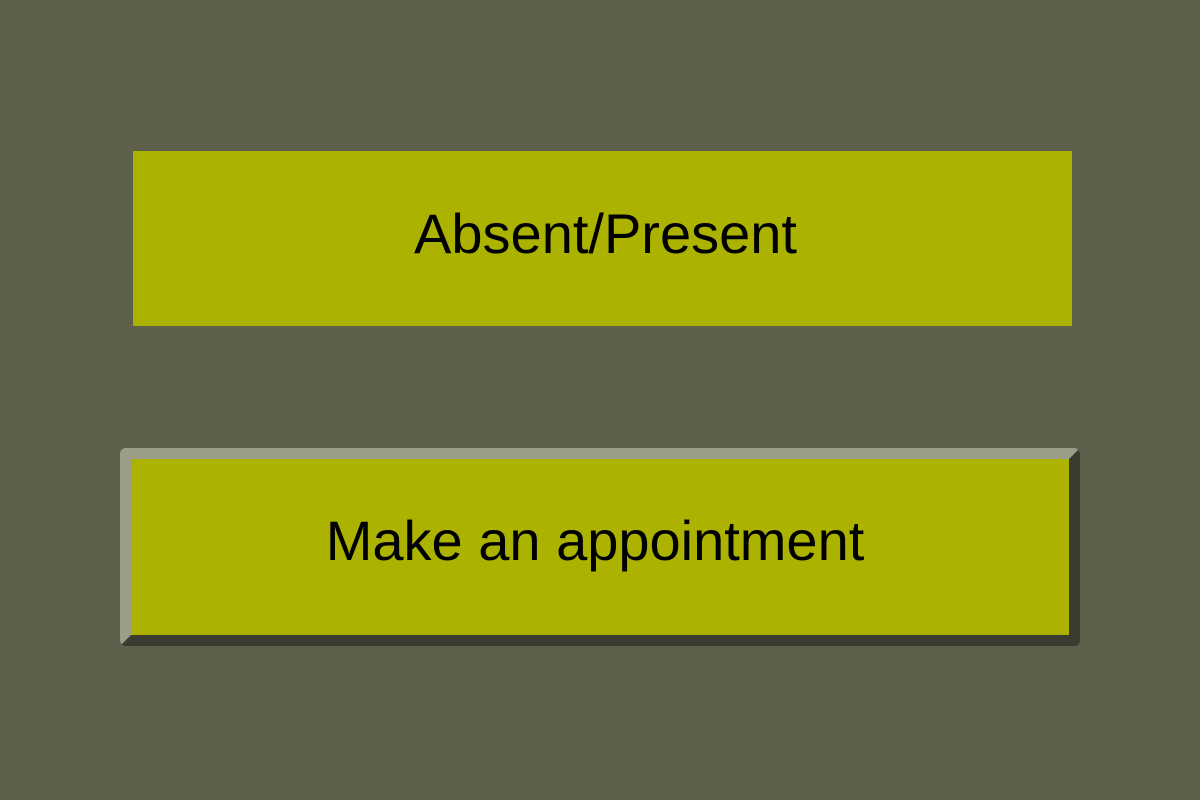 This screenshot has width=1200, height=800. Describe the element at coordinates (605, 233) in the screenshot. I see `absent-present-label: Absent/Present` at that location.